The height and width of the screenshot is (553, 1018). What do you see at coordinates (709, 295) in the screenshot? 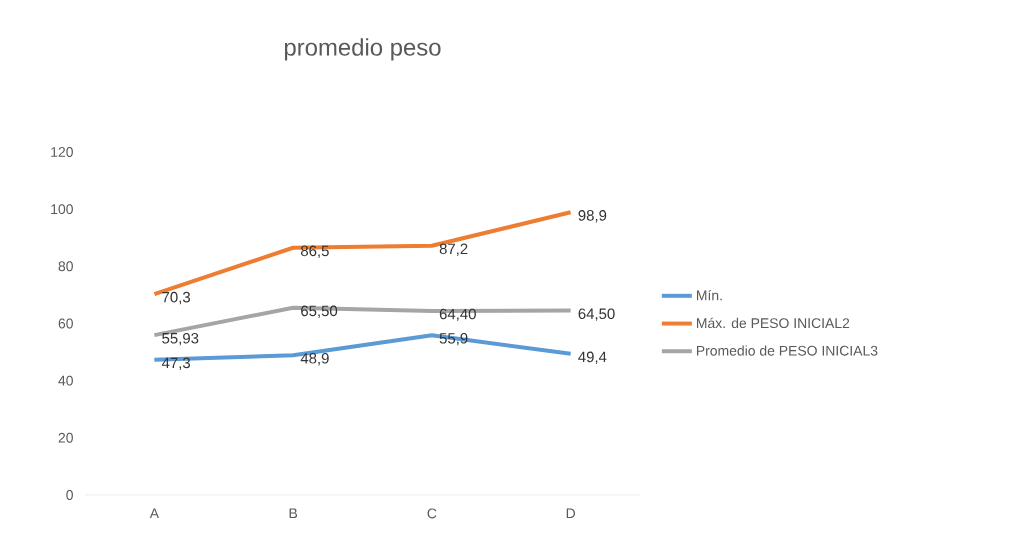
I see `legend-label: Mín.` at bounding box center [709, 295].